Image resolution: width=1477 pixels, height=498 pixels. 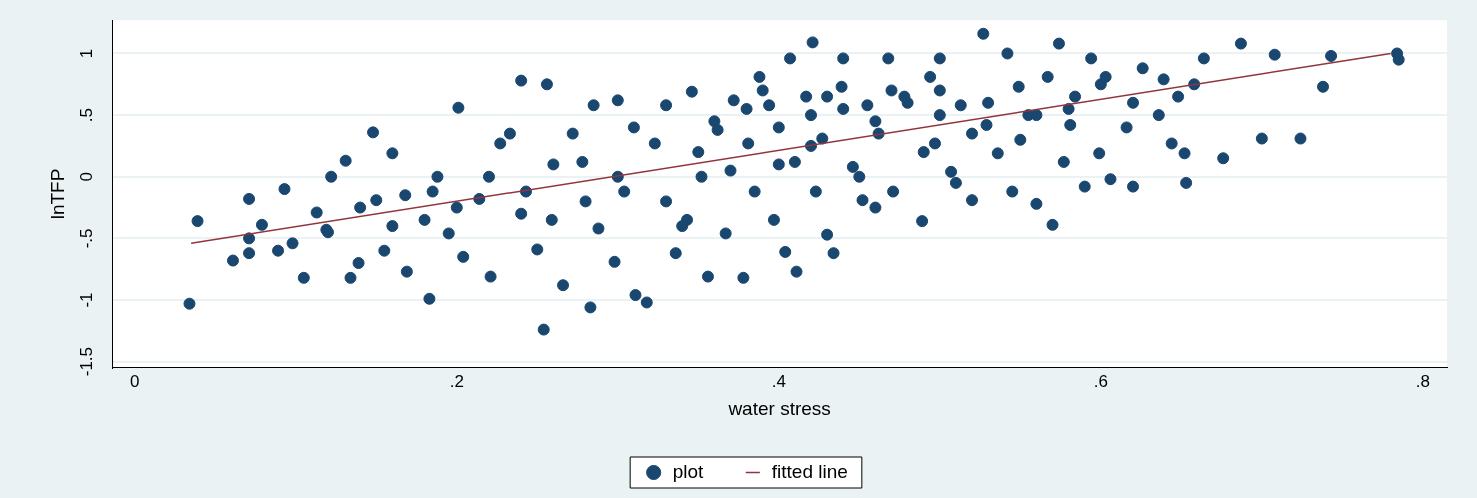 What do you see at coordinates (87, 115) in the screenshot?
I see `y-tick-label: .5` at bounding box center [87, 115].